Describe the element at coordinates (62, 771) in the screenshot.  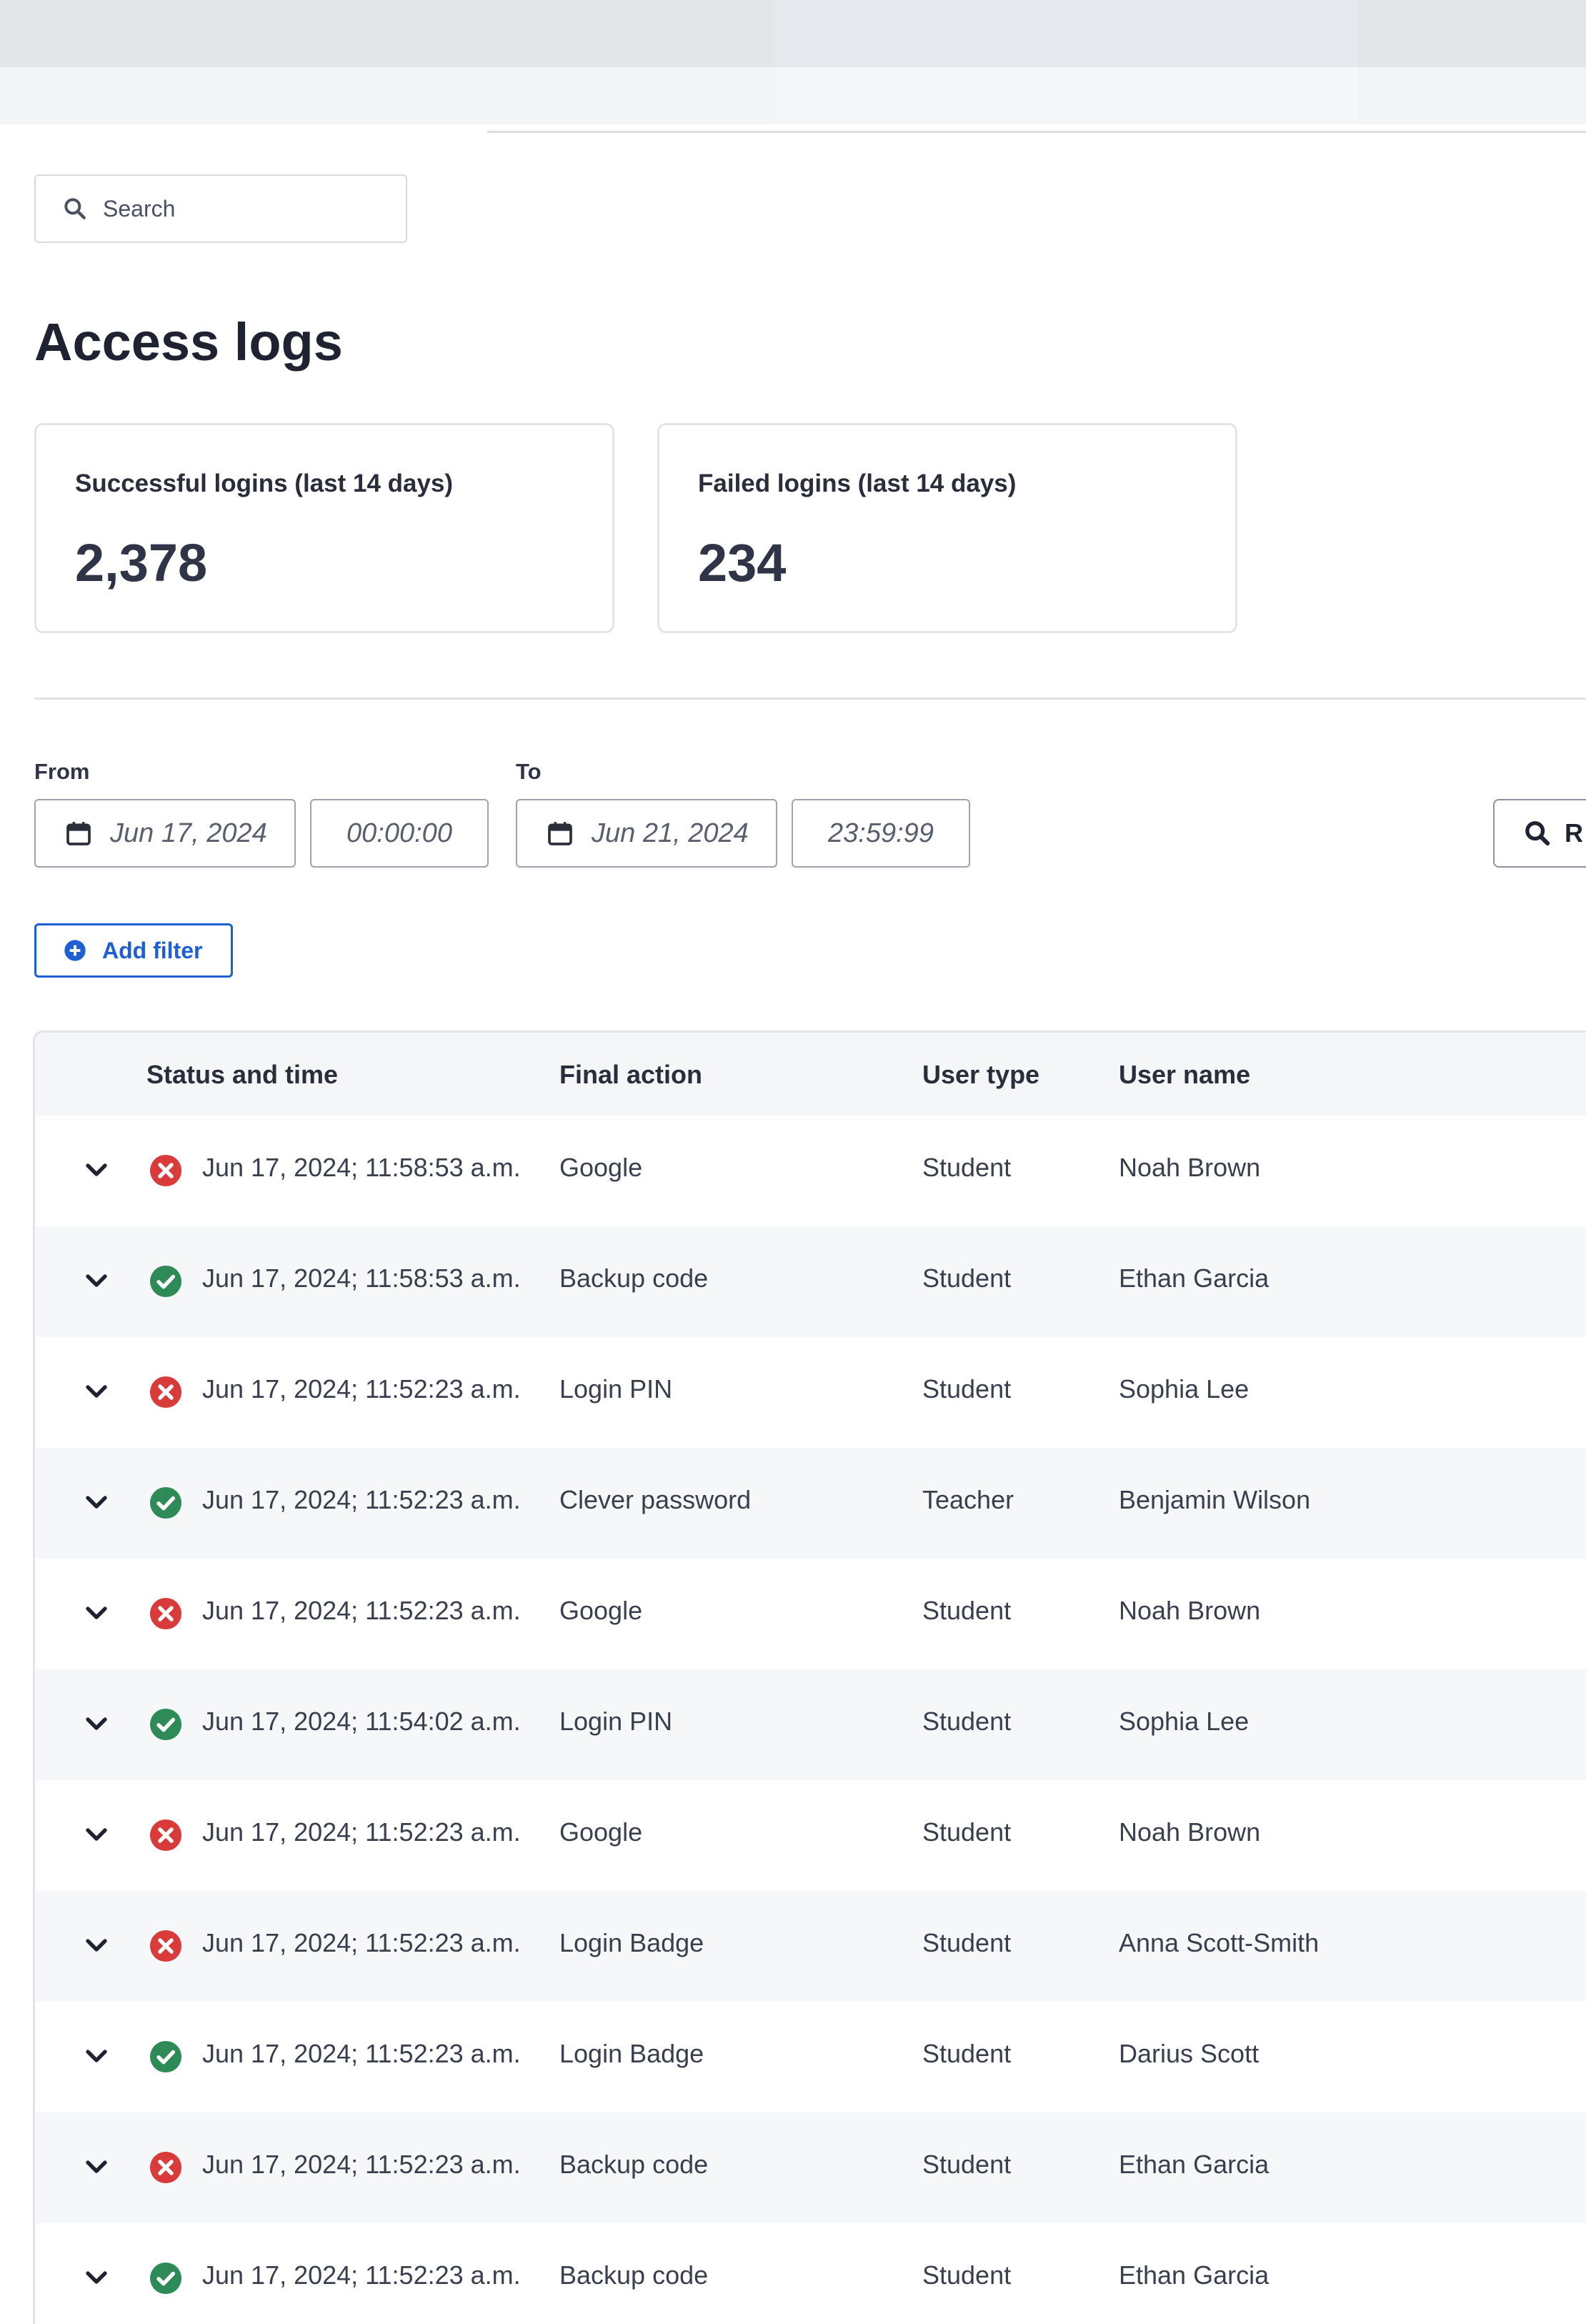
I see `from-label: From` at that location.